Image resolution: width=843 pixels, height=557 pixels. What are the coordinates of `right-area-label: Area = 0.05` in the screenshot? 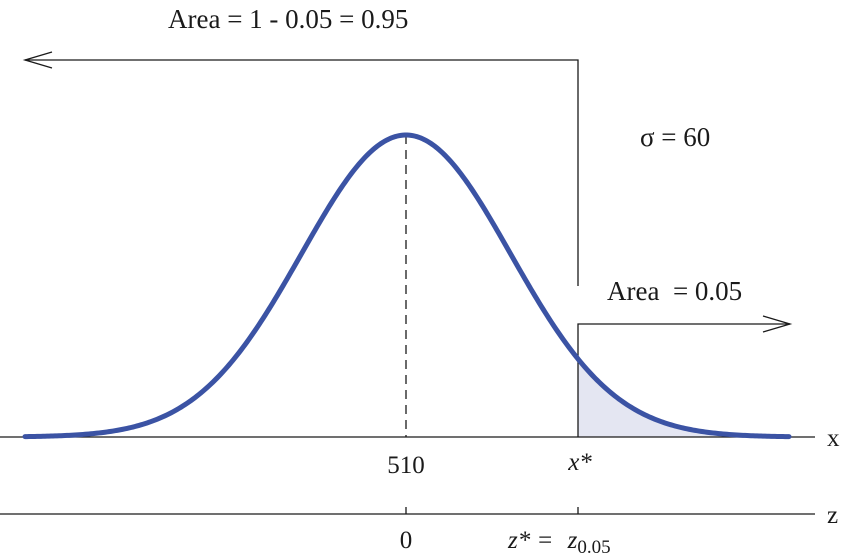 It's located at (674, 291).